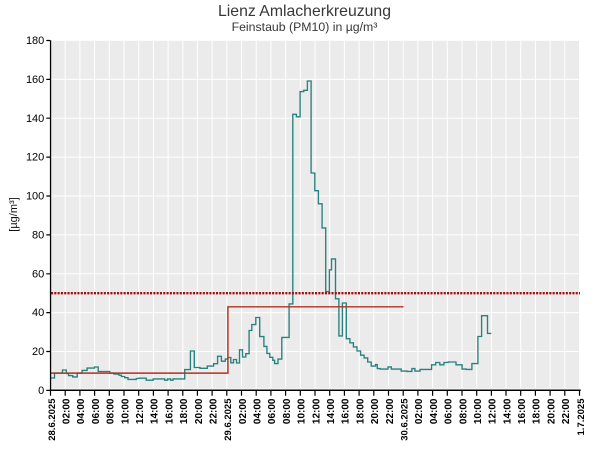  Describe the element at coordinates (14, 214) in the screenshot. I see `svg-text: [µg/m³]` at that location.